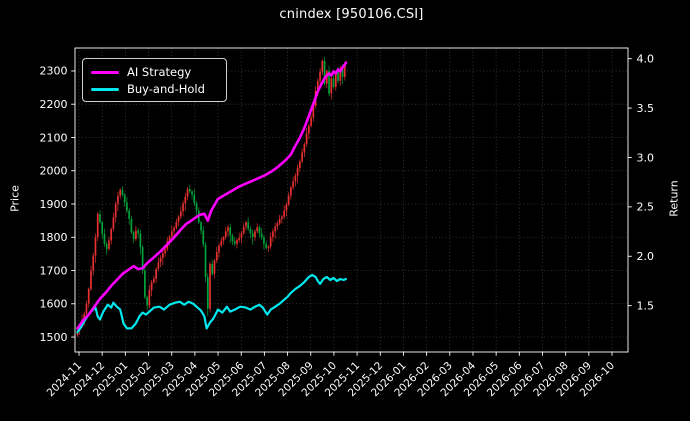  Describe the element at coordinates (646, 58) in the screenshot. I see `return-tick-label: 4.0` at that location.